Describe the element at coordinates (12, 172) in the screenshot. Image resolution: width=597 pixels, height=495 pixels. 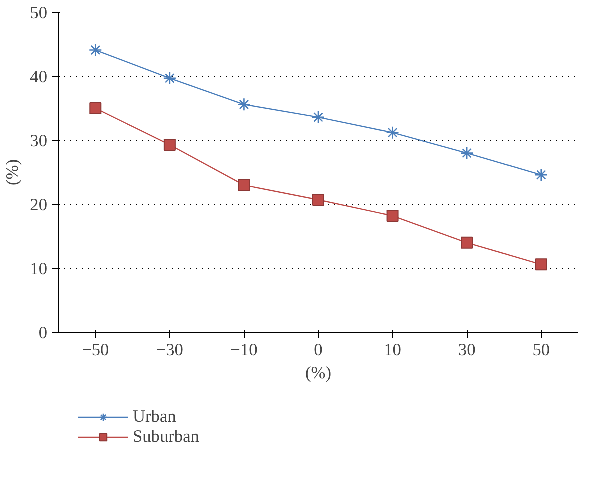
I see `y-axis-title: (%)` at that location.